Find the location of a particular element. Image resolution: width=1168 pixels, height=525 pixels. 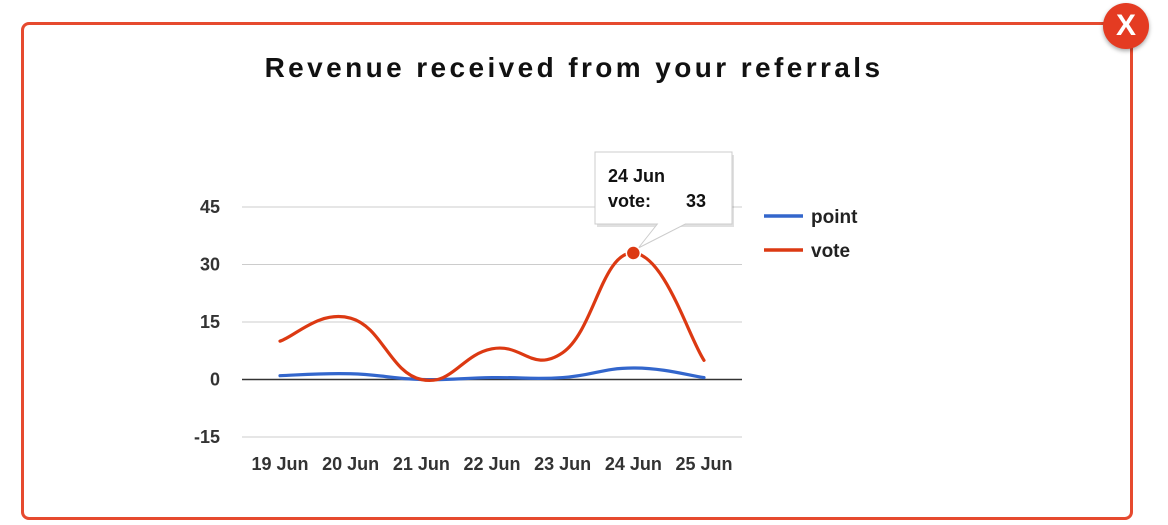

close-button: X is located at coordinates (1126, 26).